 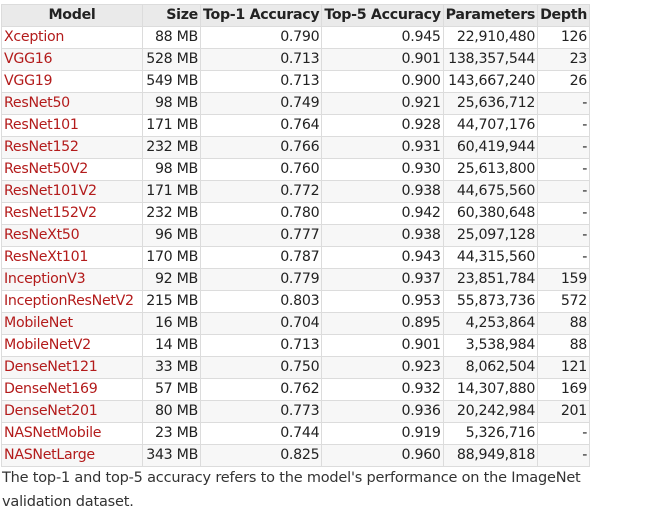 I want to click on top1-accuracy-cell: 0.790, so click(x=261, y=37).